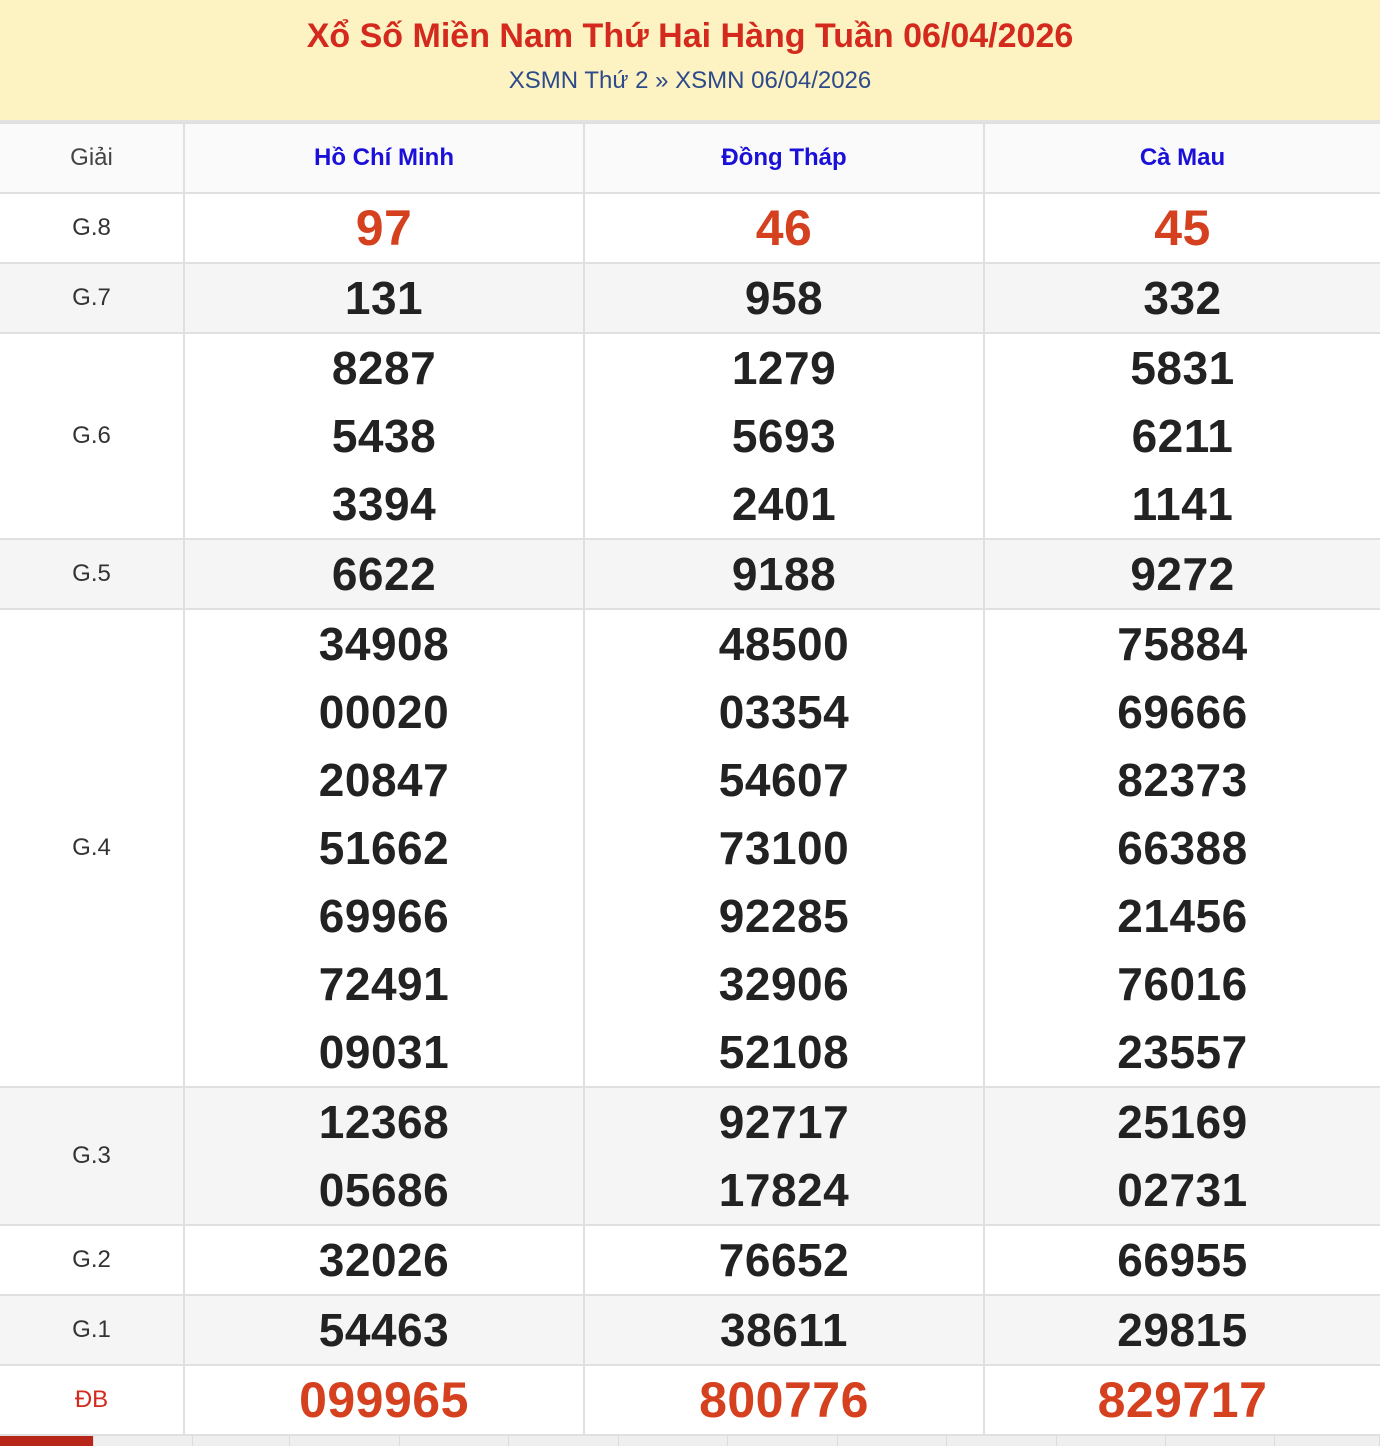 The height and width of the screenshot is (1446, 1380). Describe the element at coordinates (784, 644) in the screenshot. I see `result-number: 48500` at that location.